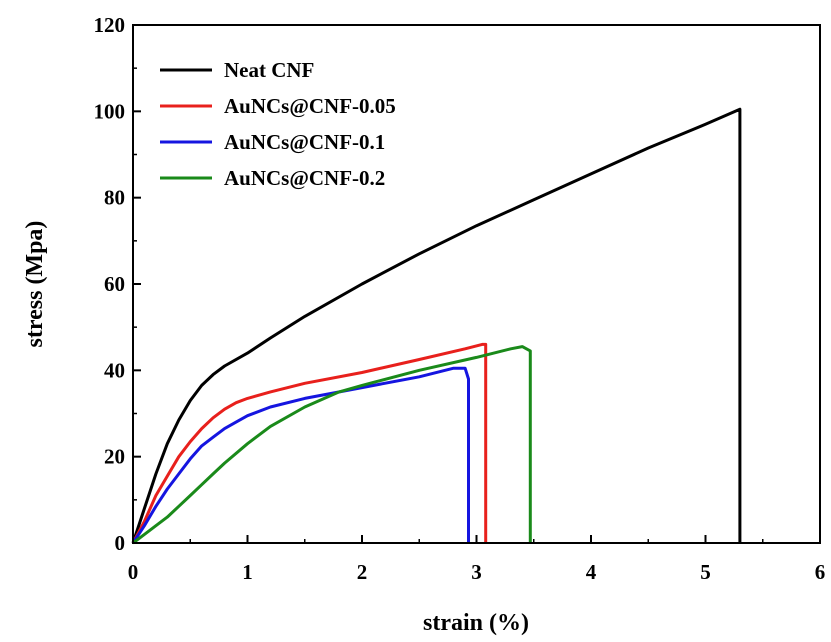 The width and height of the screenshot is (831, 642). I want to click on y-tick-label: 0, so click(120, 543).